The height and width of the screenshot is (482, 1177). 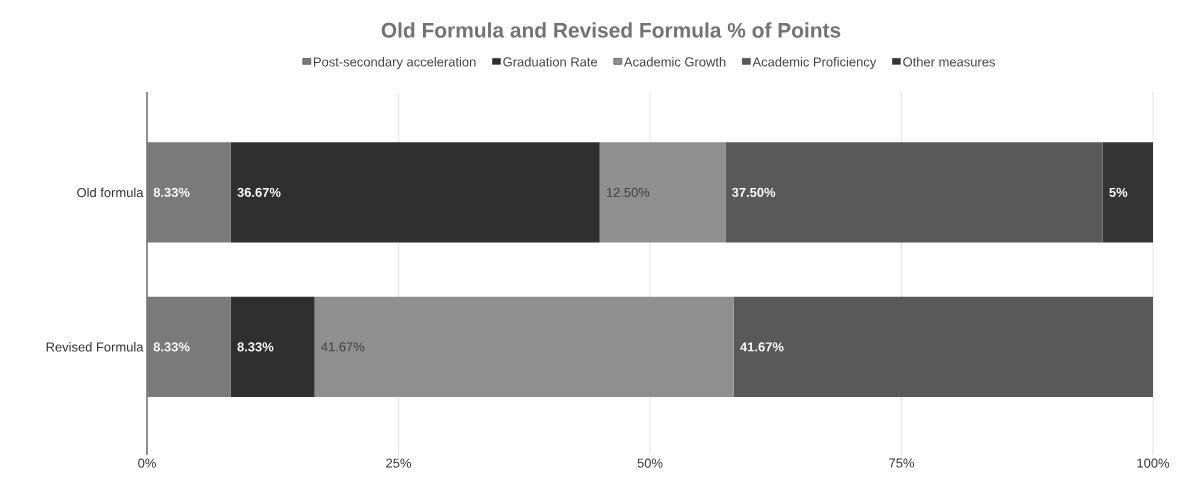 I want to click on x-tick-label: 100%, so click(x=1153, y=463).